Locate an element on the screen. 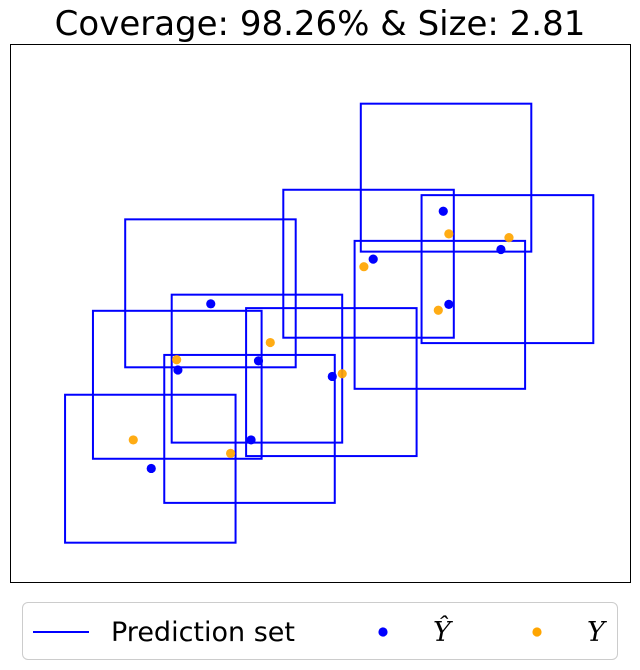 This screenshot has width=640, height=670. chart-title: Coverage: 98.26% & Size: 2.81 is located at coordinates (320, 24).